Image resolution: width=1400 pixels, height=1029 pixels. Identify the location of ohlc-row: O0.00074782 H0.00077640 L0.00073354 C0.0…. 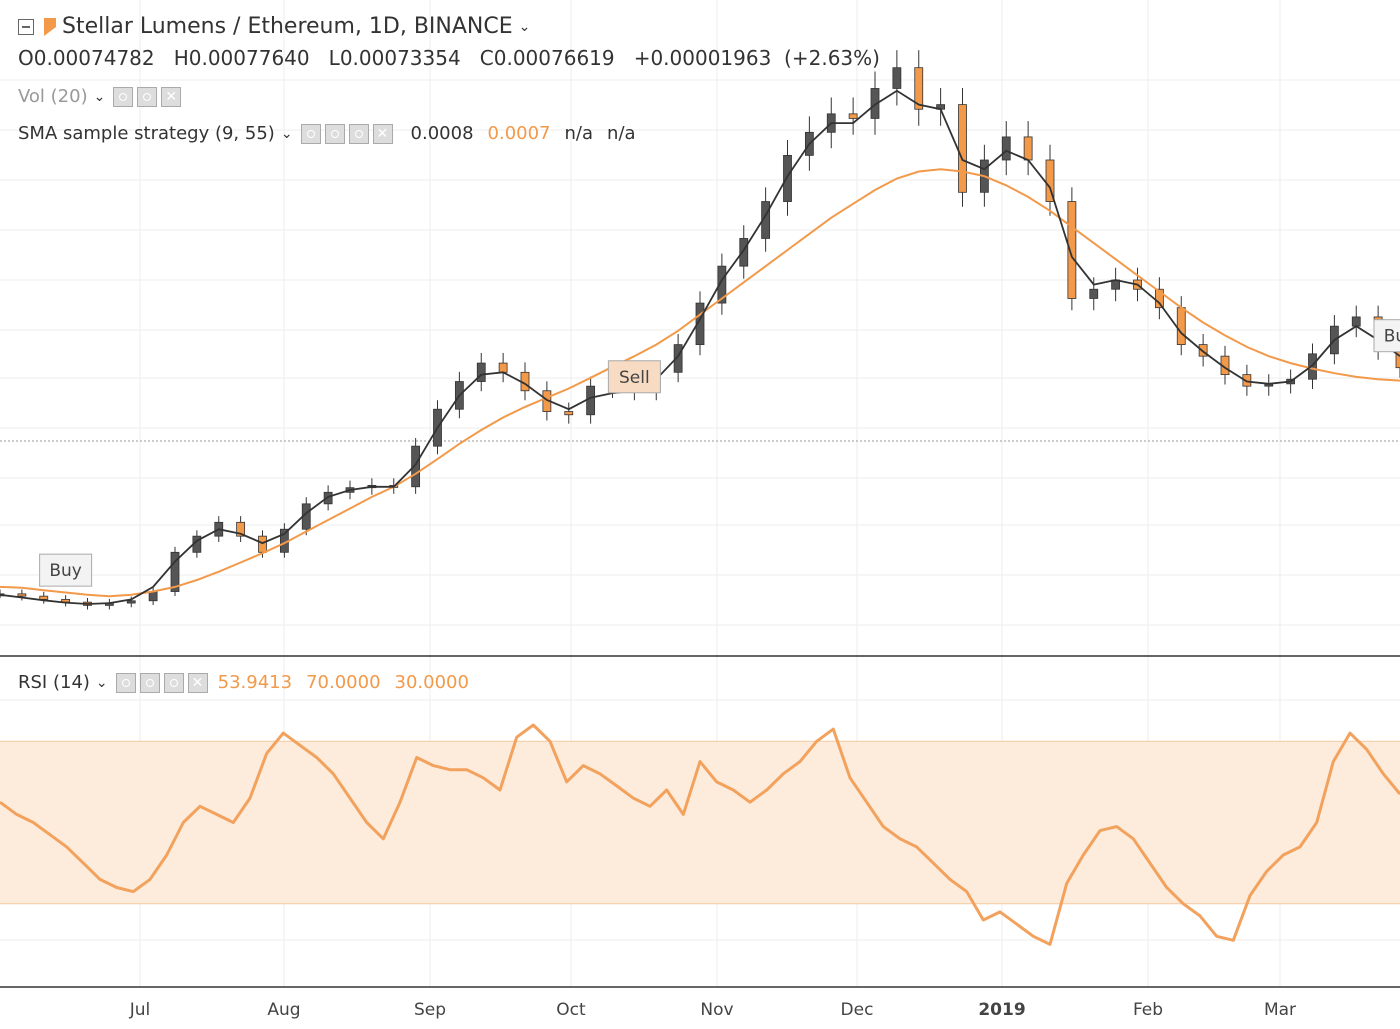
(449, 58).